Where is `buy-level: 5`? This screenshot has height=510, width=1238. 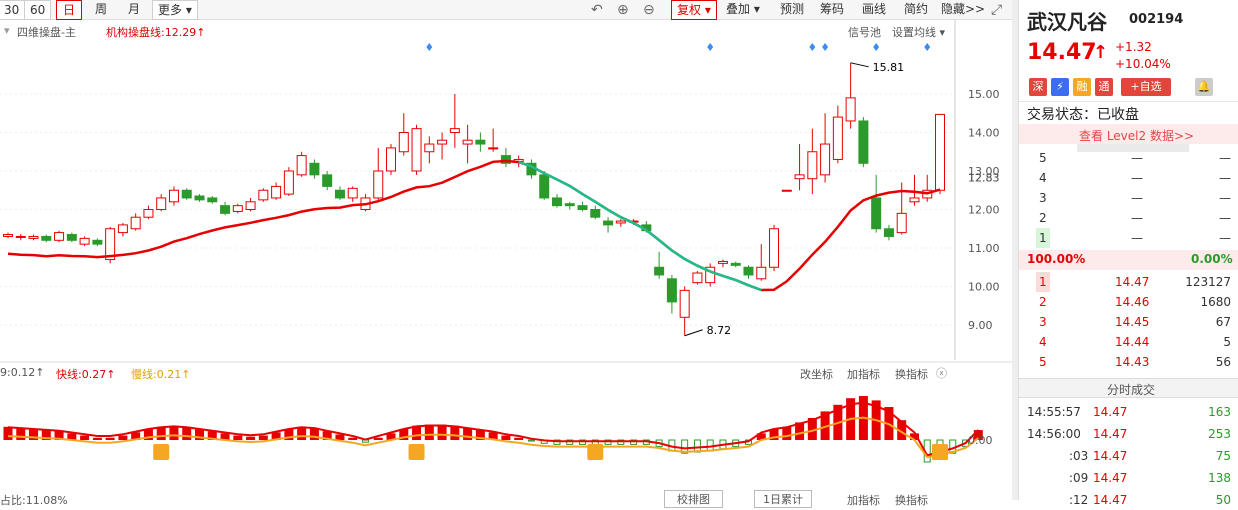
buy-level: 5 is located at coordinates (1043, 362).